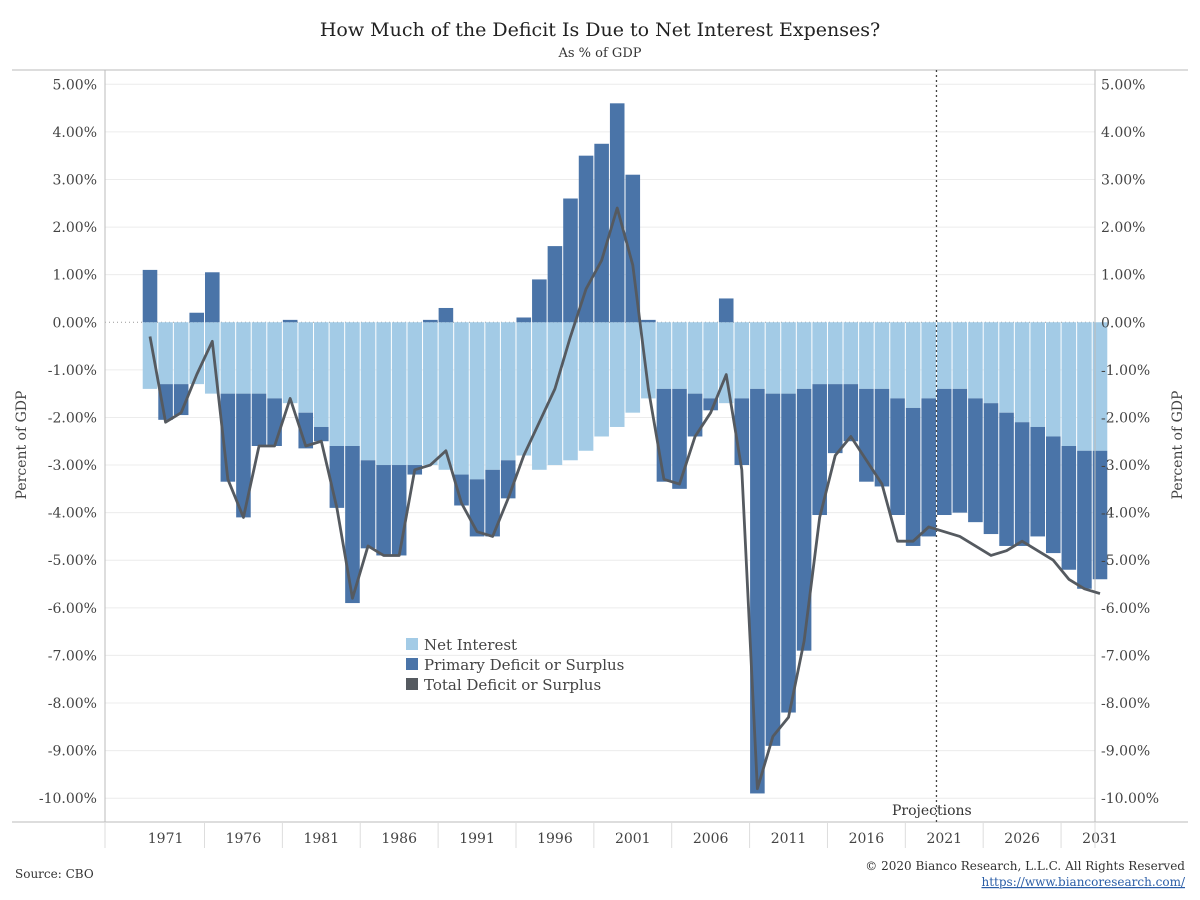 Image resolution: width=1200 pixels, height=900 pixels. Describe the element at coordinates (75, 85) in the screenshot. I see `y-tick-label-left: 5.00%` at that location.